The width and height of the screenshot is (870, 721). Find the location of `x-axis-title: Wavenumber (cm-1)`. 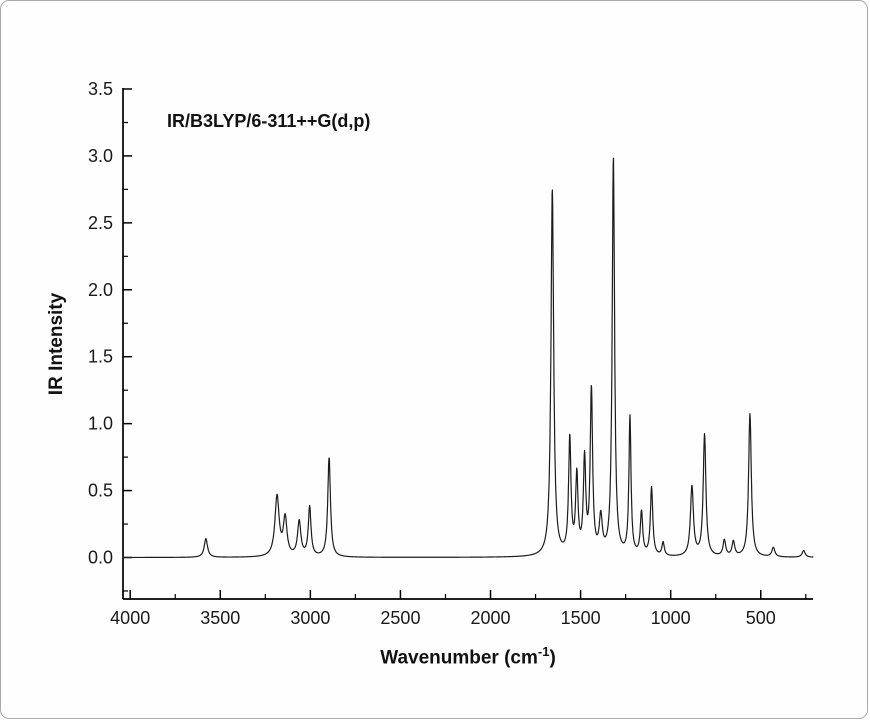

x-axis-title: Wavenumber (cm-1) is located at coordinates (468, 656).